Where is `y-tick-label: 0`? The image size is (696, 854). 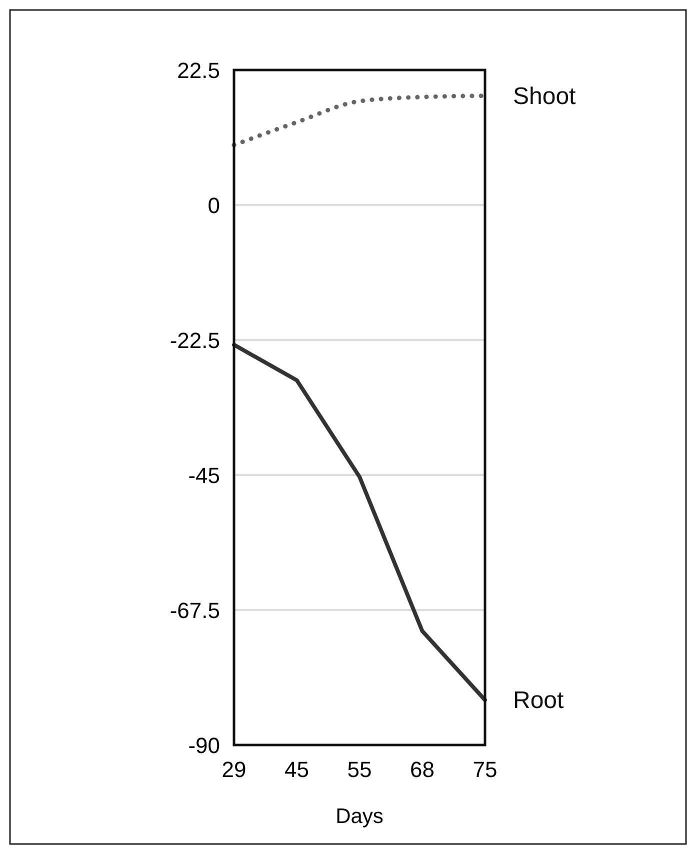
y-tick-label: 0 is located at coordinates (214, 205).